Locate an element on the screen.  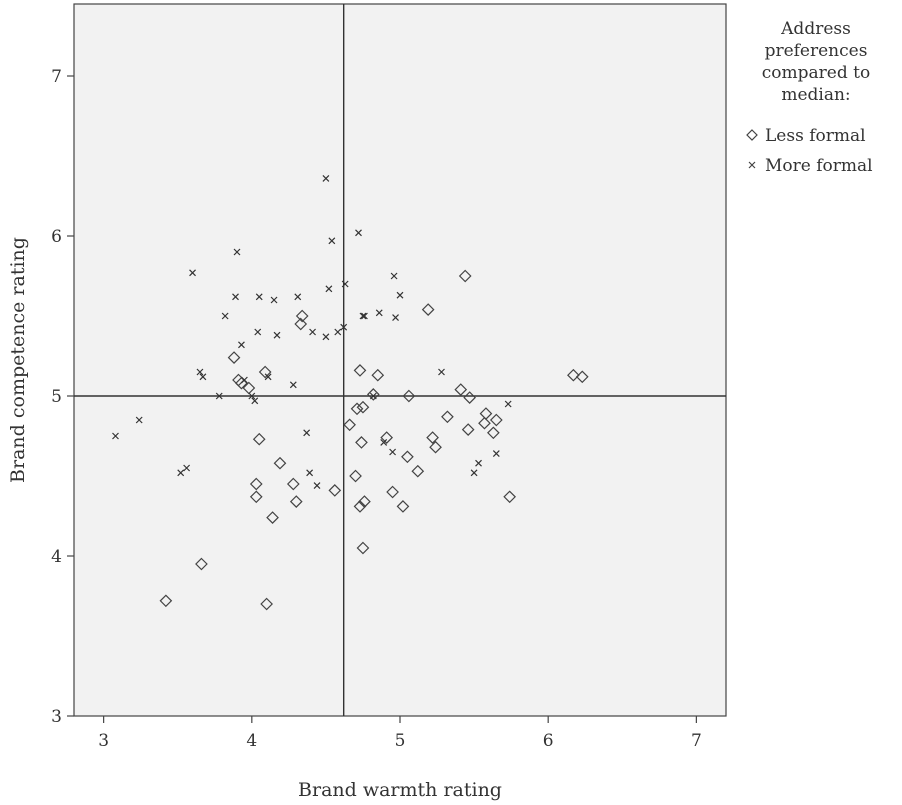
y-axis: 3 4 5 6 7 is located at coordinates (62, 397).